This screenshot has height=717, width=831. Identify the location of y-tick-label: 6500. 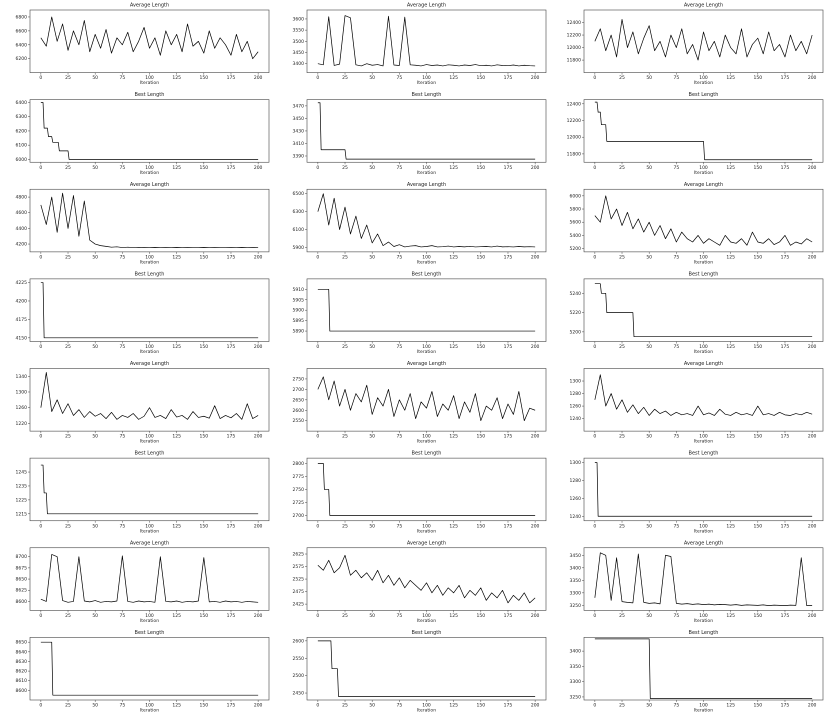
(299, 194).